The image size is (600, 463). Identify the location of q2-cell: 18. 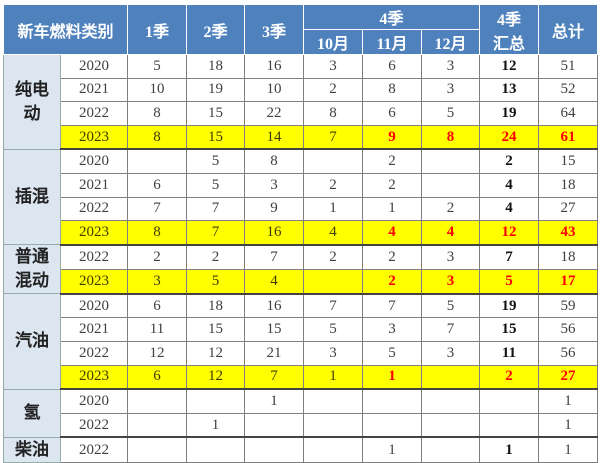
(215, 305).